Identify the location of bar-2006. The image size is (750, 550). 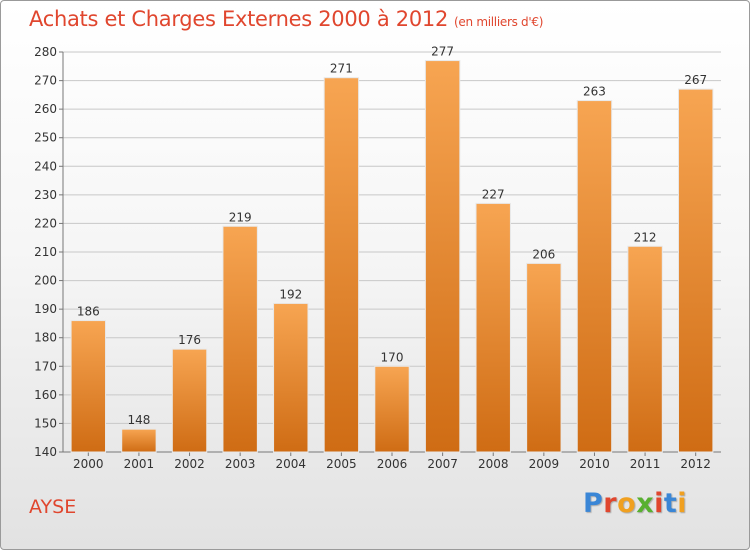
(392, 409).